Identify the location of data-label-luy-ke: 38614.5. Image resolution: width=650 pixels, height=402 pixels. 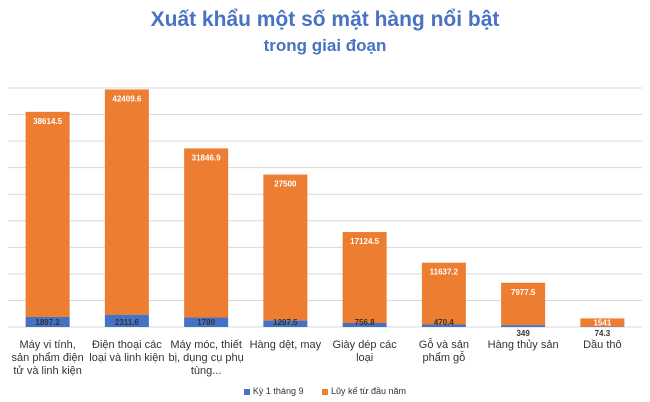
(47, 121).